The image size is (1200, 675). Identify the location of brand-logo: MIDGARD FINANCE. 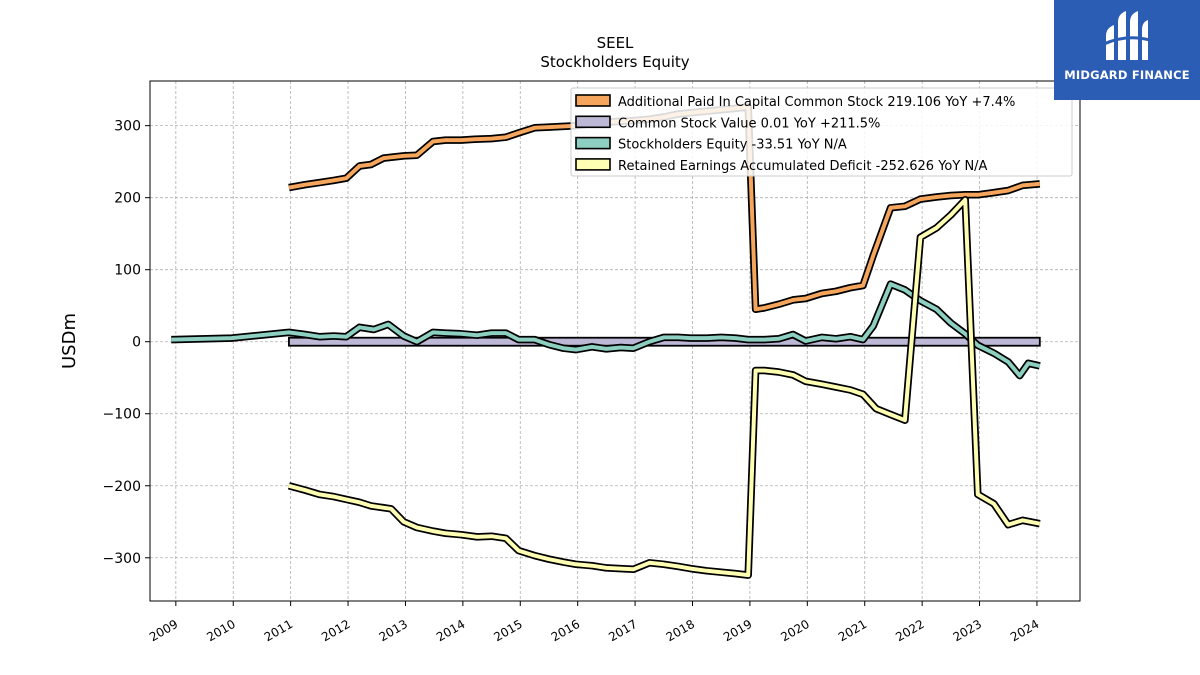
(1127, 50).